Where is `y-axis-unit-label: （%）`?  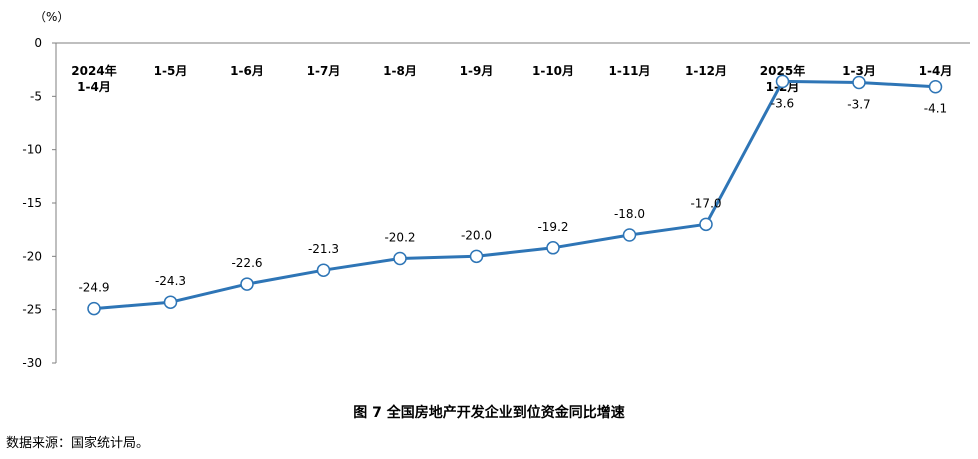 y-axis-unit-label: （%） is located at coordinates (51, 17).